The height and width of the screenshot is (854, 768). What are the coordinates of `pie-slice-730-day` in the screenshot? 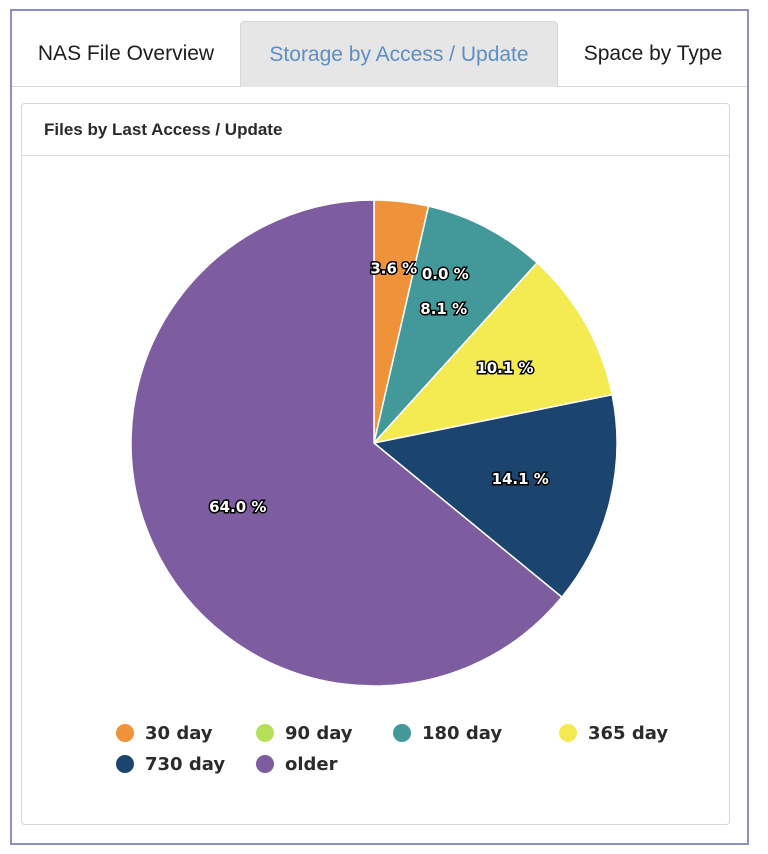 It's located at (495, 496).